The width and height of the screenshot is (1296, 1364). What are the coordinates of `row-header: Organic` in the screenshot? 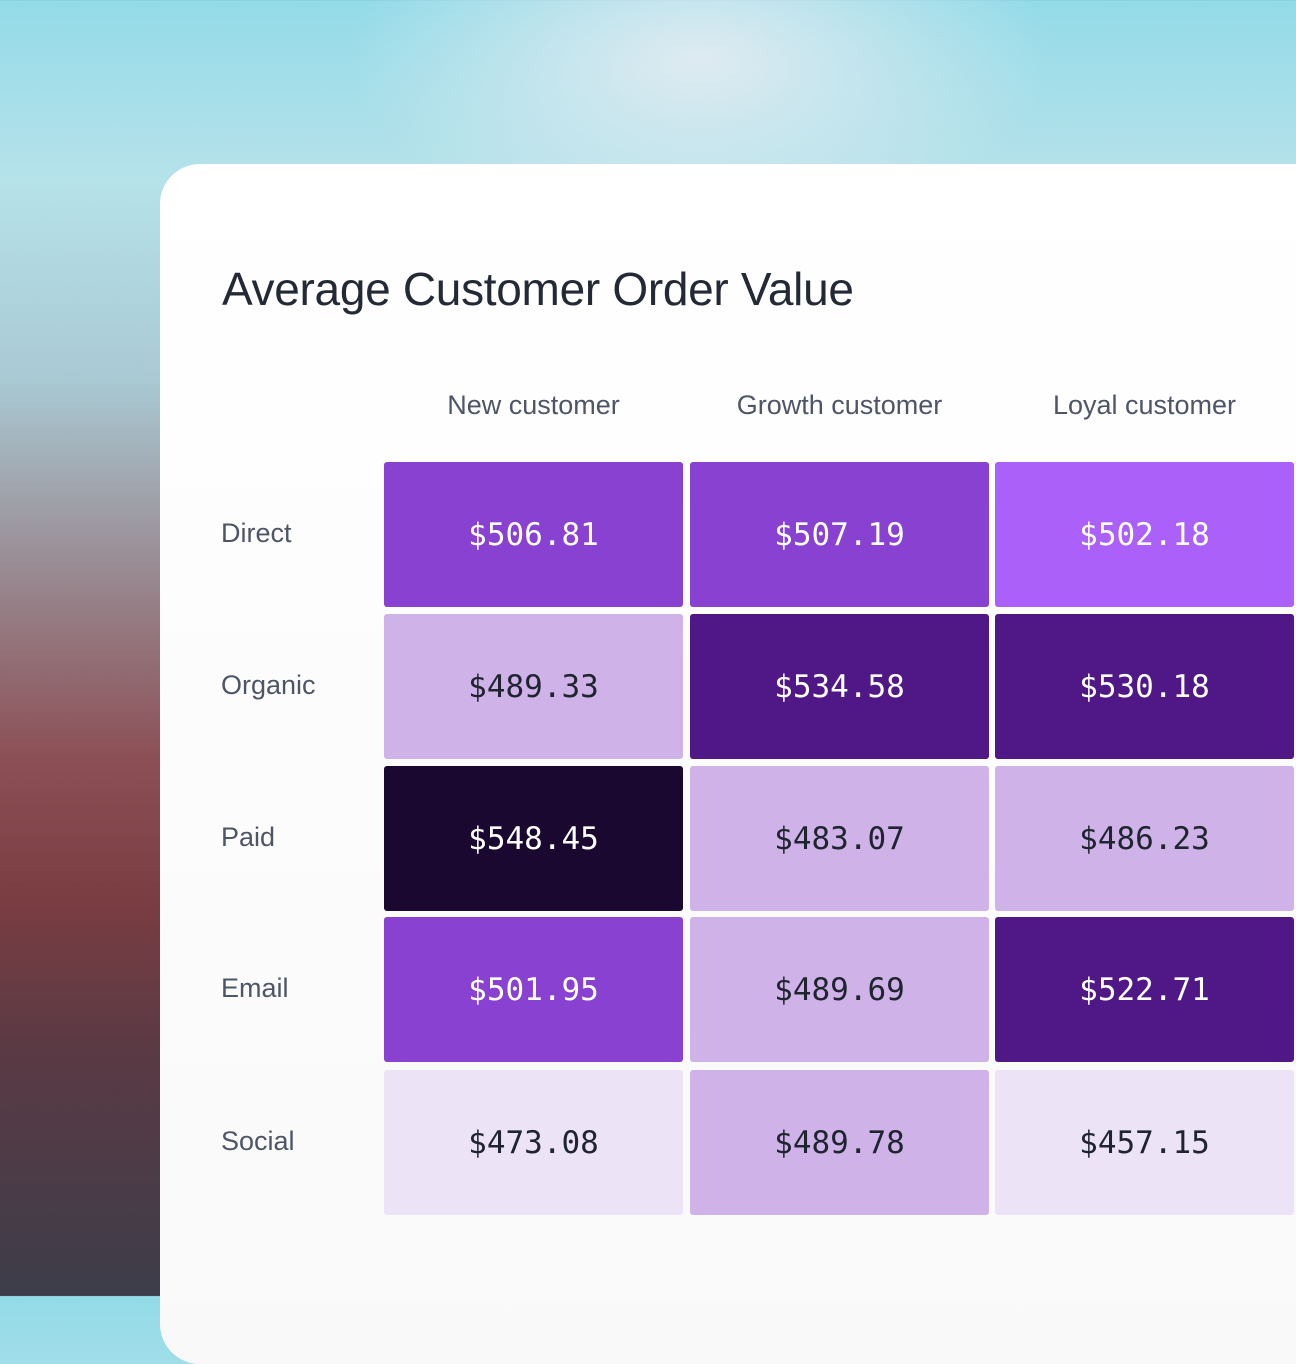 It's located at (268, 685).